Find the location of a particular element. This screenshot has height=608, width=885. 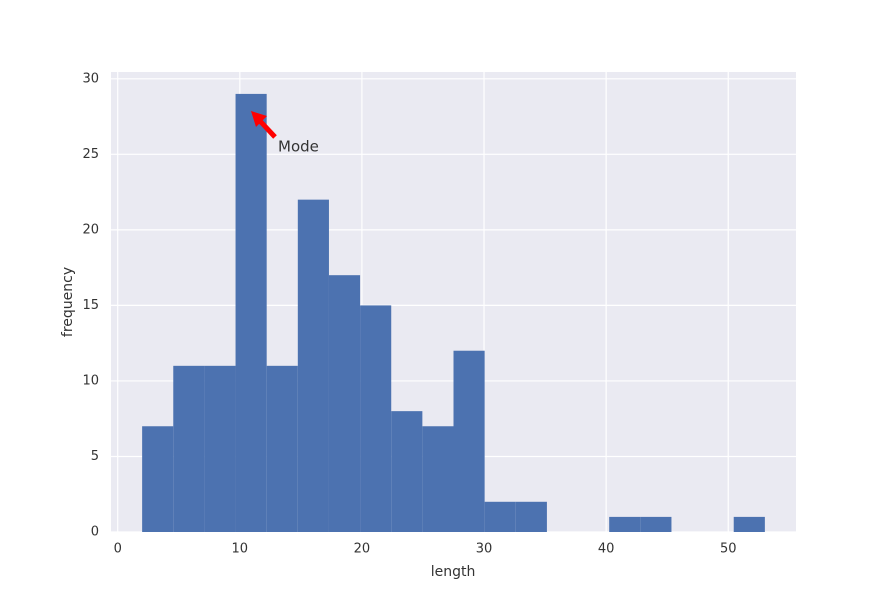

y-tick-label: 30 is located at coordinates (90, 78).